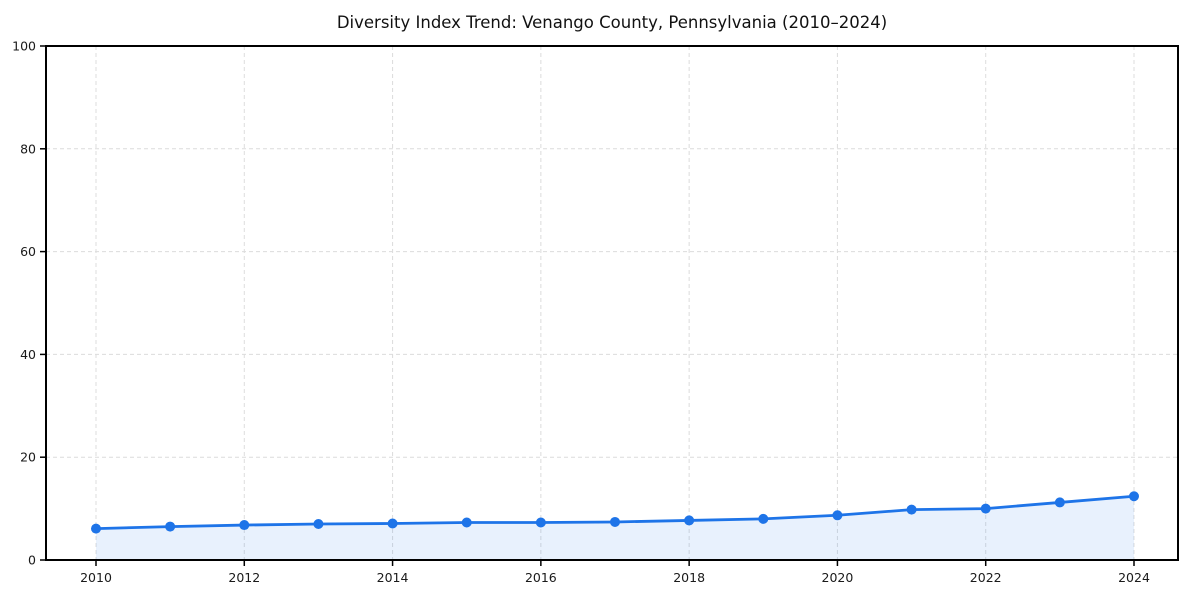  Describe the element at coordinates (689, 577) in the screenshot. I see `x-tick-label: 2018` at that location.